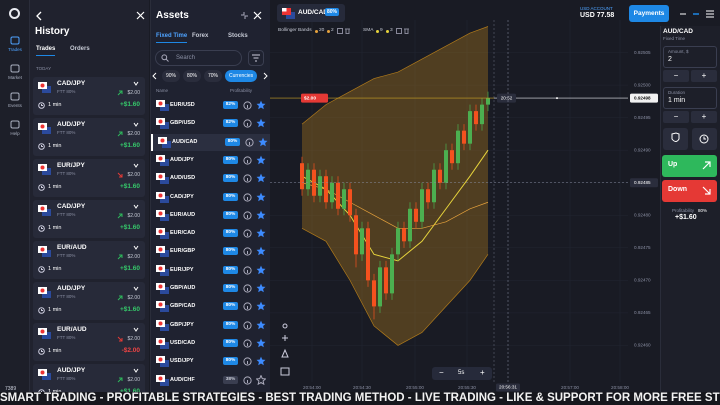 The width and height of the screenshot is (720, 405). I want to click on payments-button: Payments, so click(649, 13).